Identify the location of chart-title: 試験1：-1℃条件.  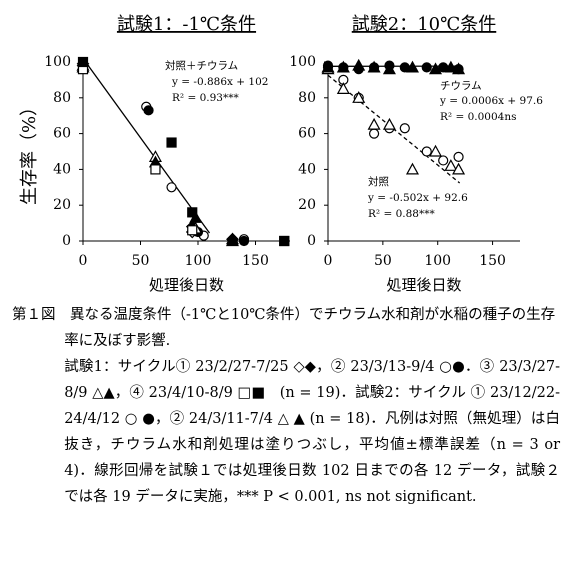
(186, 24).